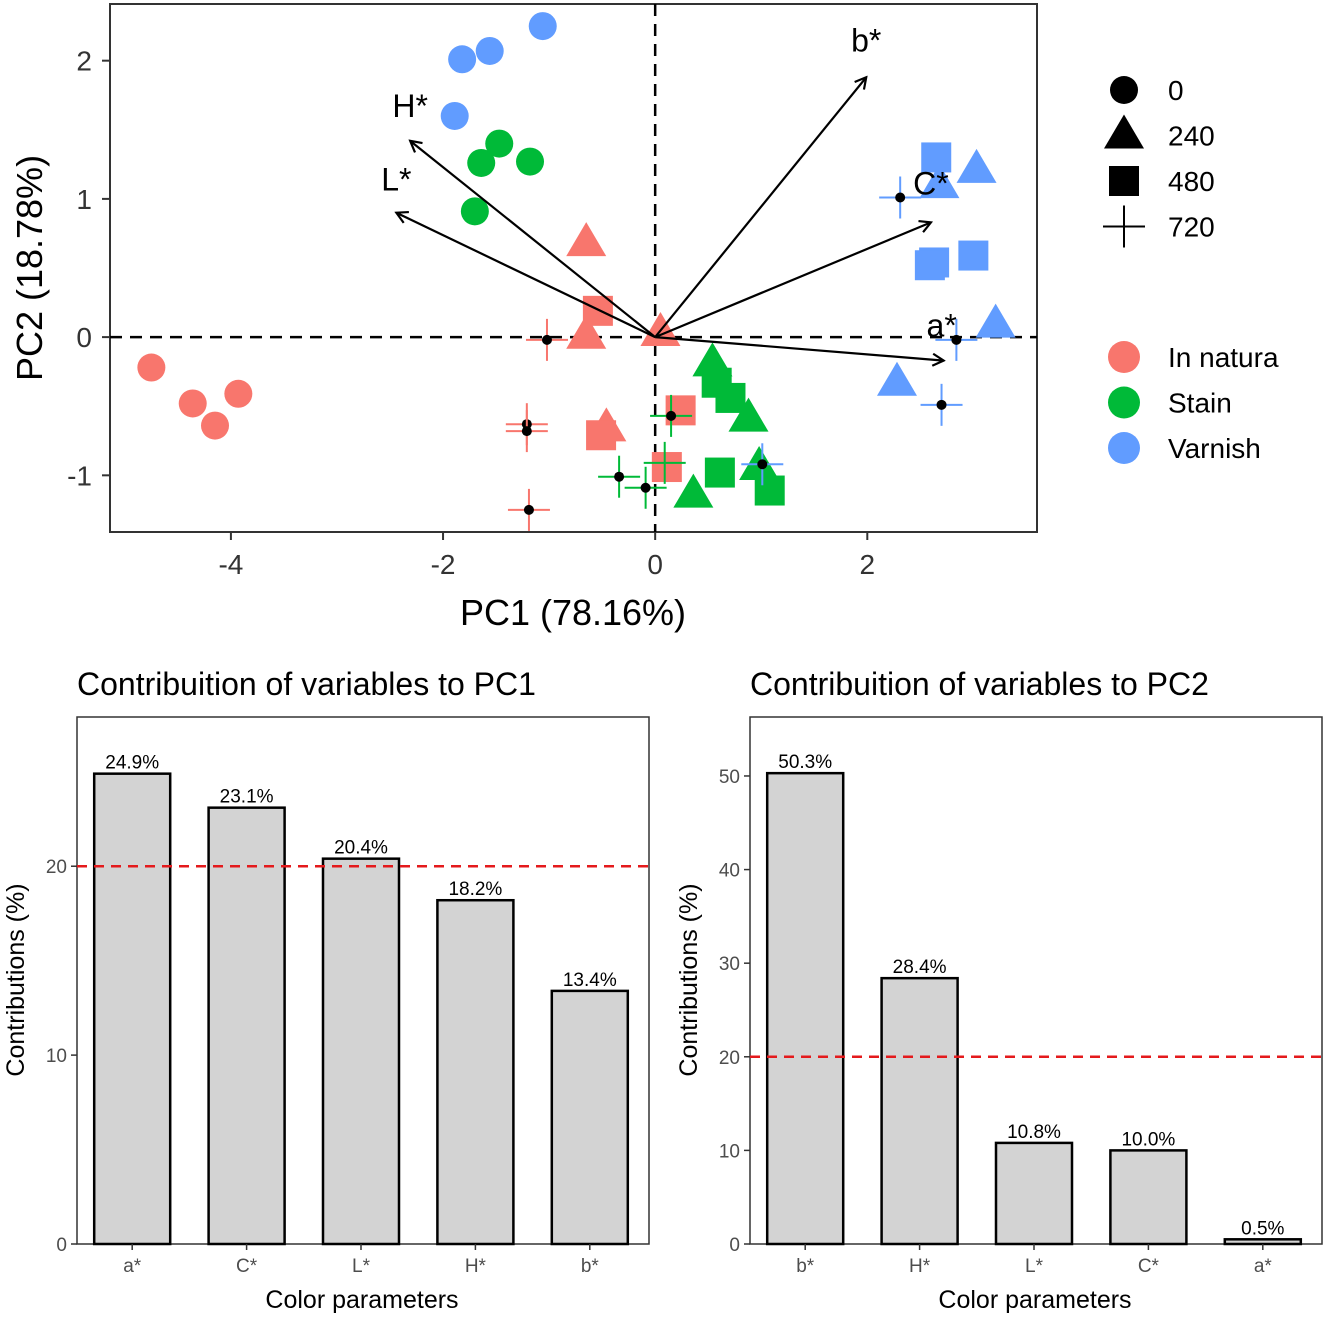 The image size is (1326, 1318). What do you see at coordinates (866, 40) in the screenshot?
I see `loading-label: b*` at bounding box center [866, 40].